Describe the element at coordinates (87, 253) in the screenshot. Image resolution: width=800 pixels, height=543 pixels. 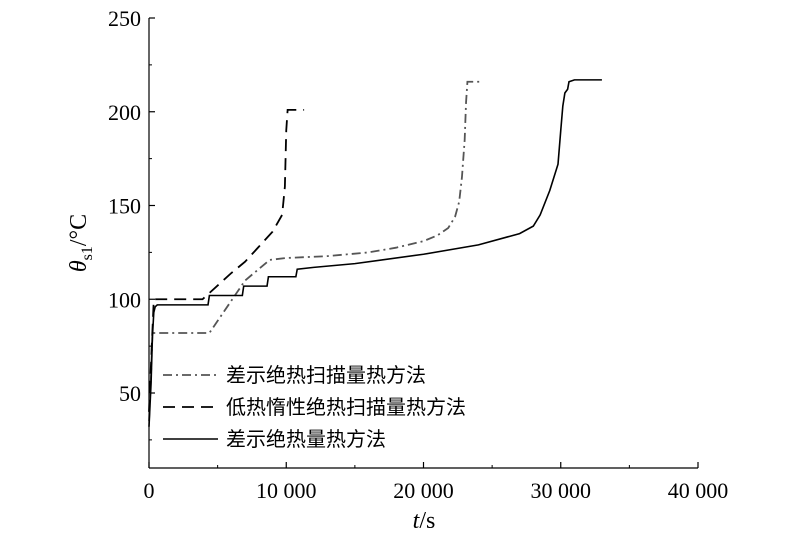
I see `y-axis-sub: s1` at that location.